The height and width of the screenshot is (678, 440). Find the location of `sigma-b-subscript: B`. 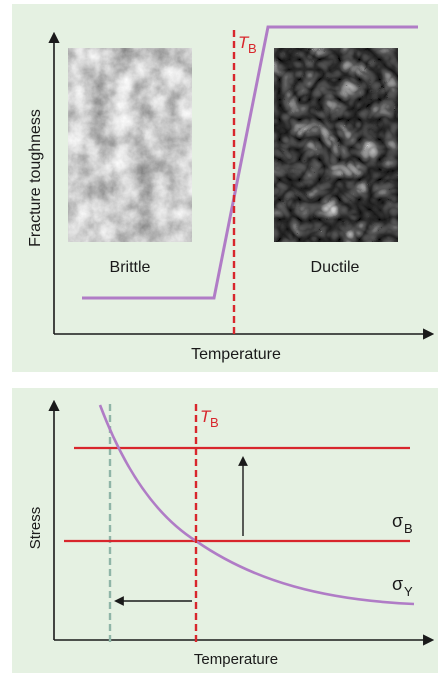

sigma-b-subscript: B is located at coordinates (408, 528).